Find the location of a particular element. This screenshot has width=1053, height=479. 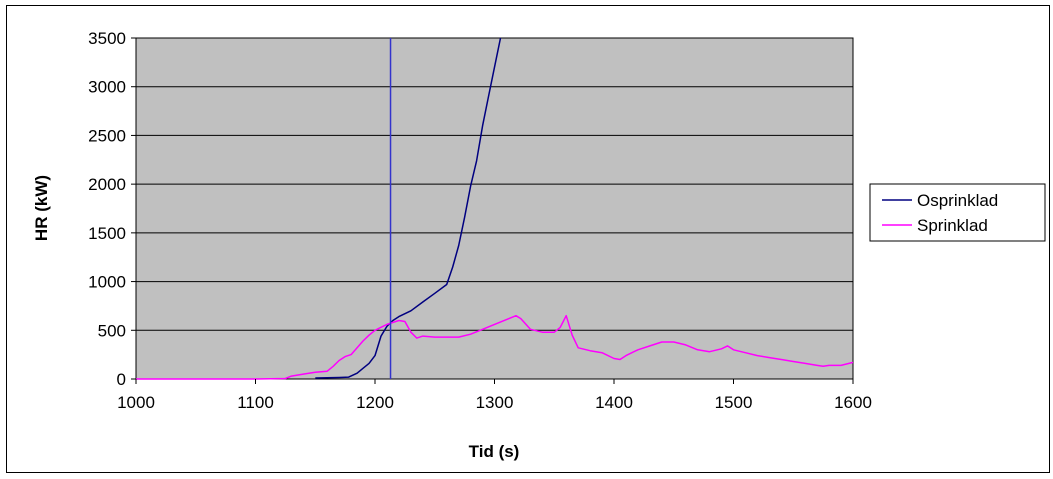

y-tick-label: 2000 is located at coordinates (107, 184).